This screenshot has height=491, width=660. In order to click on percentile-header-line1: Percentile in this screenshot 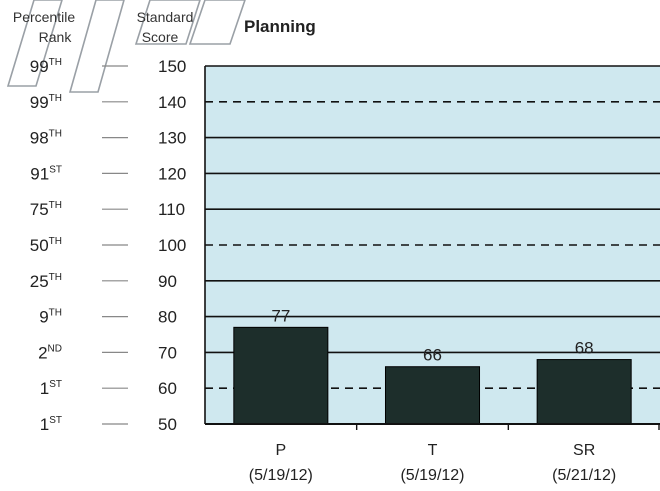, I will do `click(44, 17)`.